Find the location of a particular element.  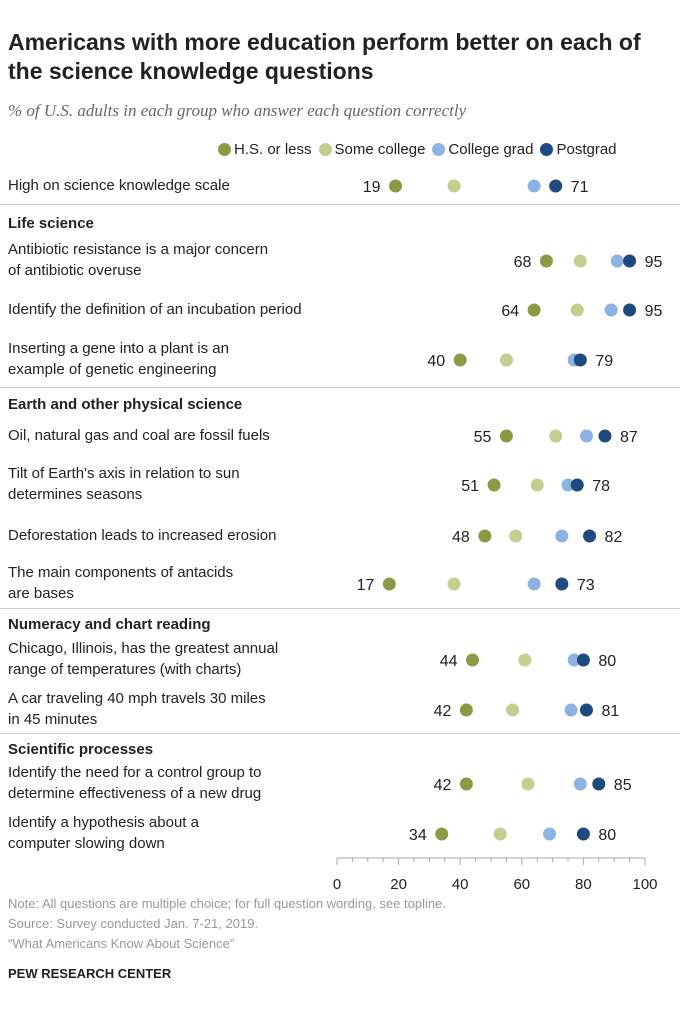

value-label-pg: 85 is located at coordinates (623, 785).